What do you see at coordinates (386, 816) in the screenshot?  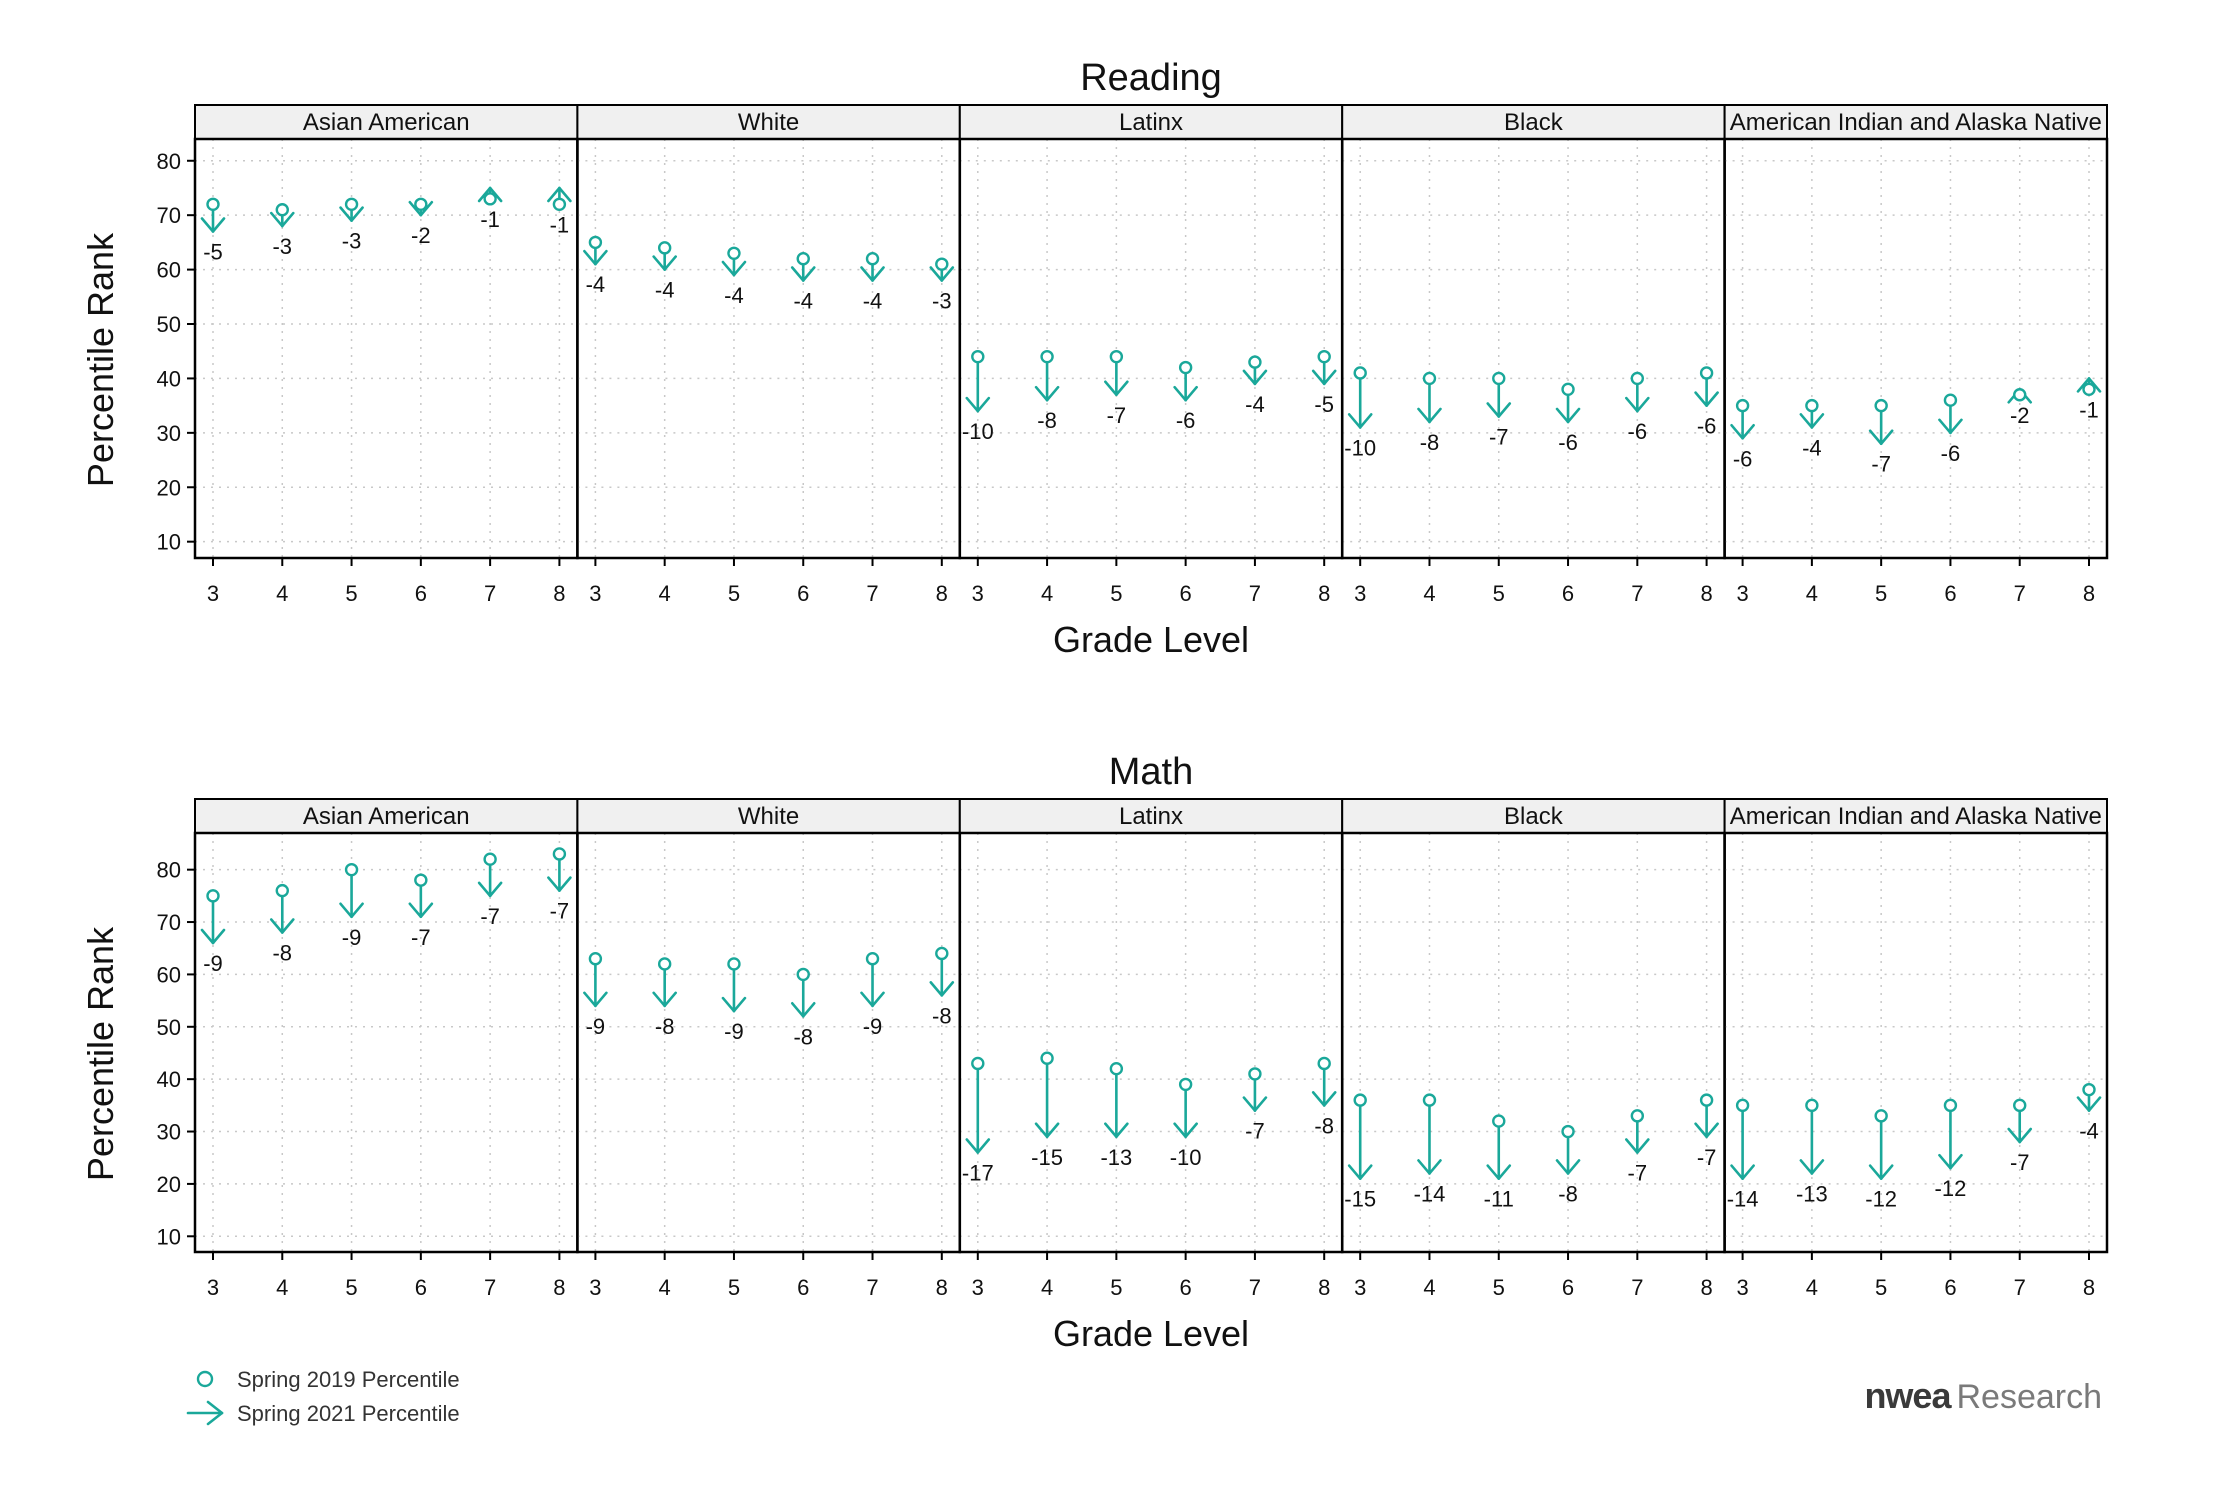 I see `facet-strip-label: Asian American` at bounding box center [386, 816].